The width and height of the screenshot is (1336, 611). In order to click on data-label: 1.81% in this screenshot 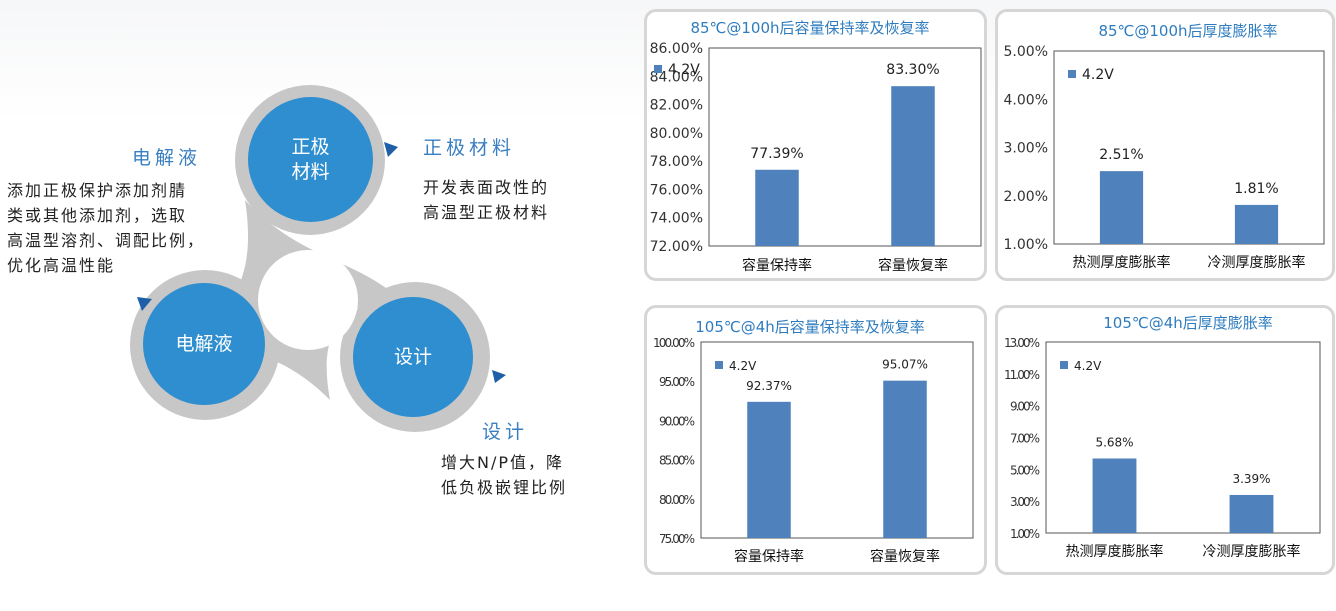, I will do `click(1256, 189)`.